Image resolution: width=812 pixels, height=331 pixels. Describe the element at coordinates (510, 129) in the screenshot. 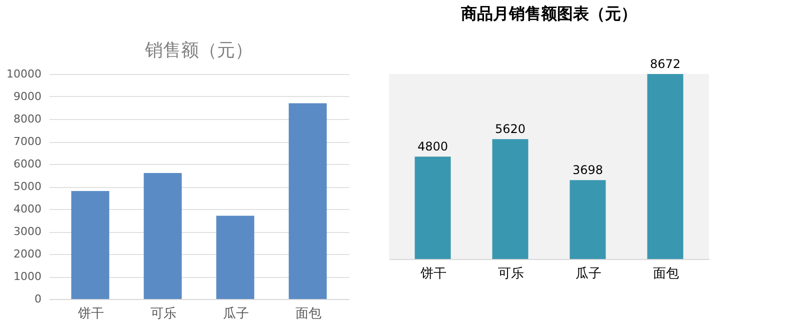

I see `data-label: 5620` at that location.